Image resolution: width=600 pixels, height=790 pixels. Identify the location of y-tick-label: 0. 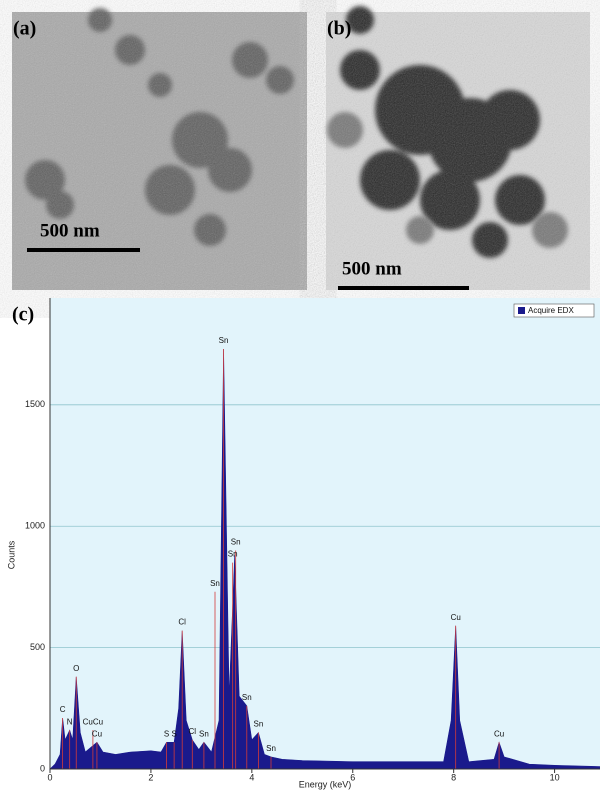
(42, 768).